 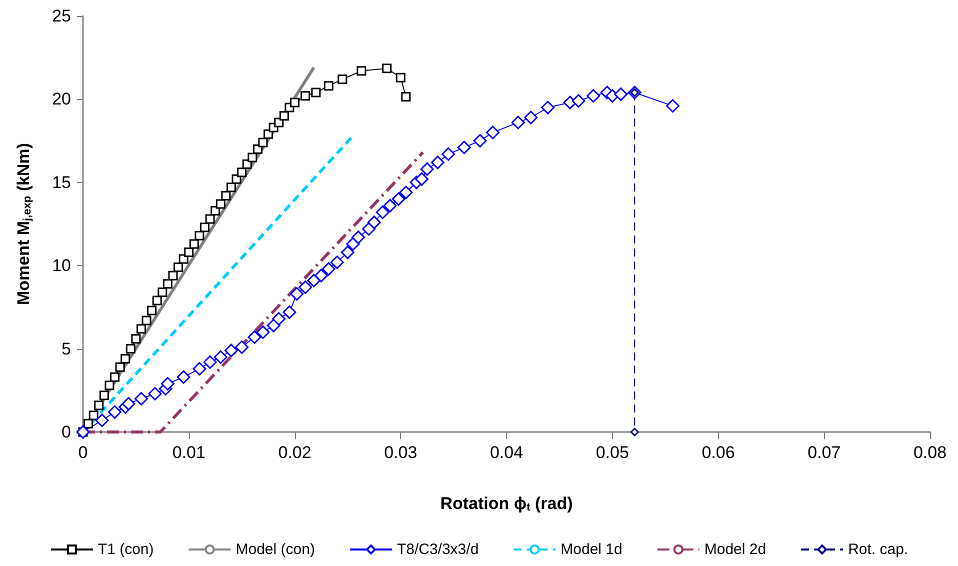 What do you see at coordinates (61, 182) in the screenshot?
I see `y-tick-label: 15` at bounding box center [61, 182].